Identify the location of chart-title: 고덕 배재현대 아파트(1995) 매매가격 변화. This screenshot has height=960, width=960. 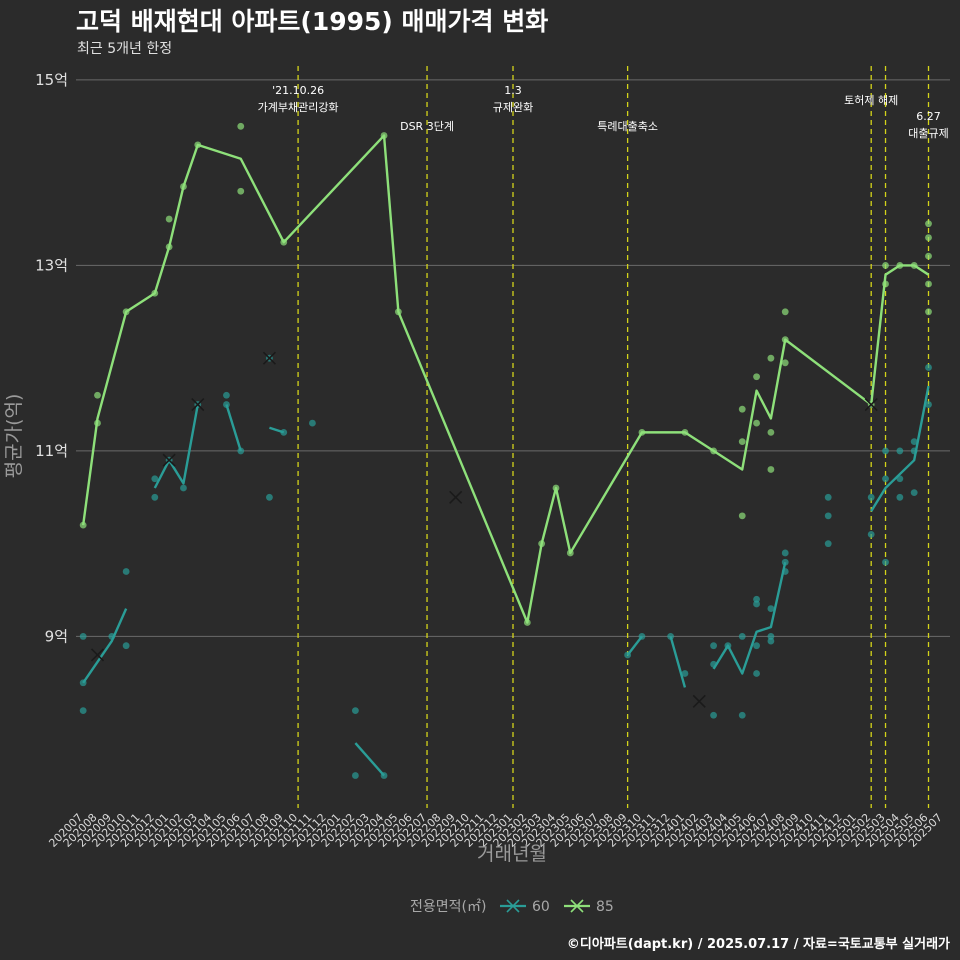
(312, 21).